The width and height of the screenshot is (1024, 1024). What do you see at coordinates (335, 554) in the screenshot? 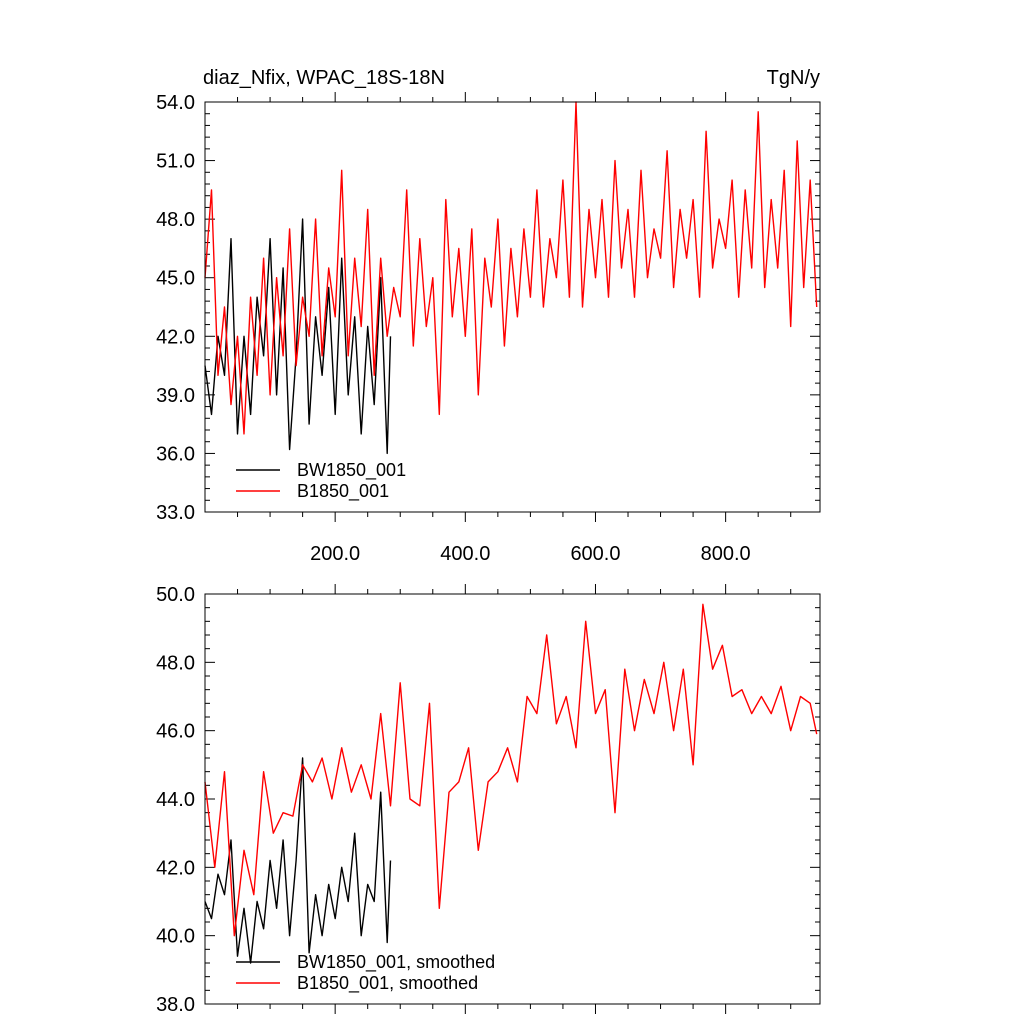
I see `x-tick-label: 200.0` at bounding box center [335, 554].